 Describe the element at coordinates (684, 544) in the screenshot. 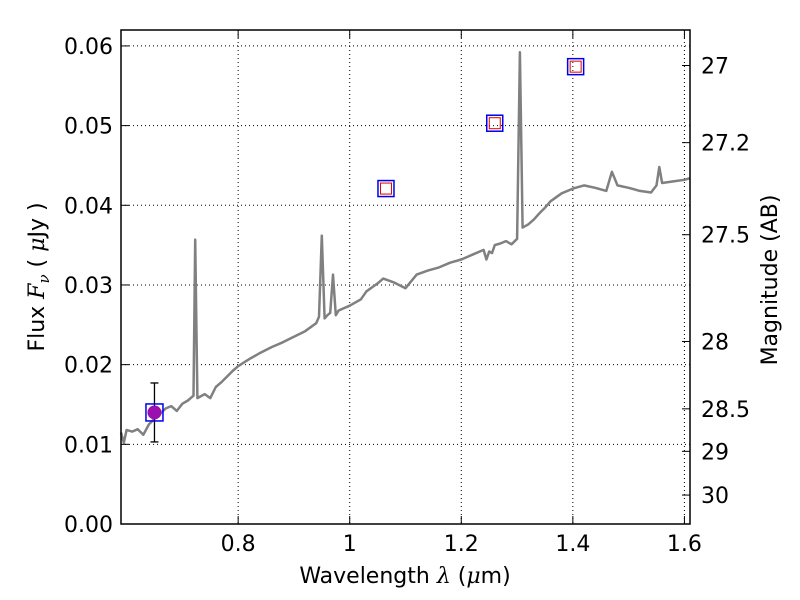

I see `x-tick-label: 1.6` at that location.